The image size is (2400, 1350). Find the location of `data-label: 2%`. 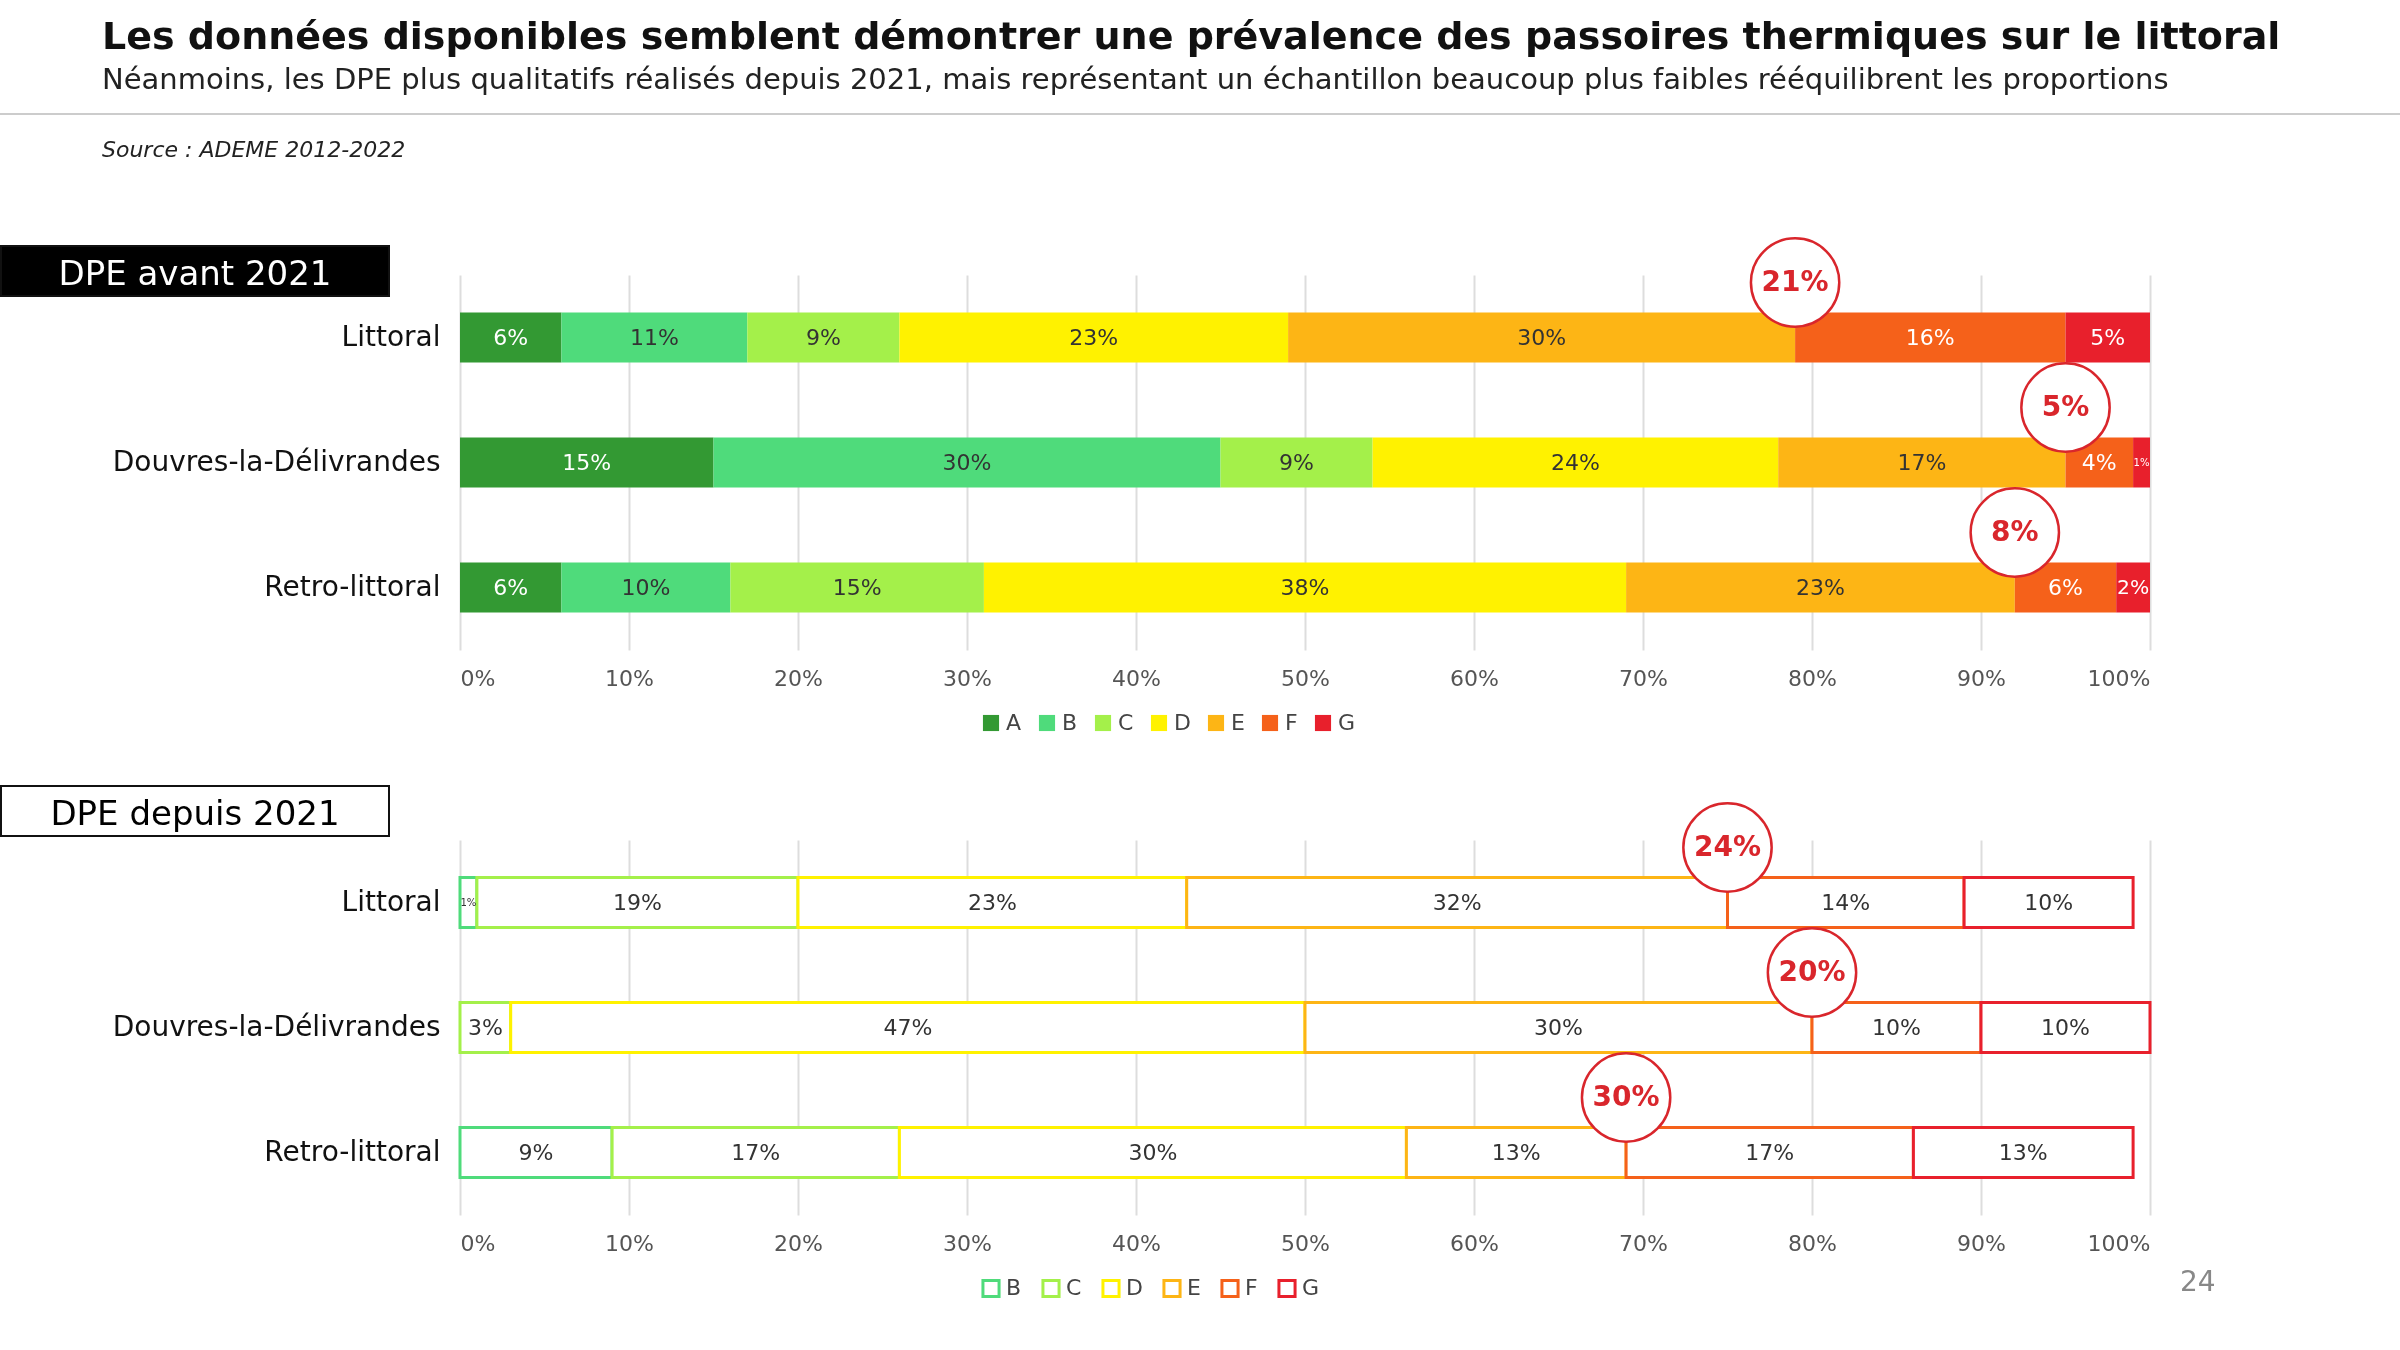

data-label: 2% is located at coordinates (2133, 586).